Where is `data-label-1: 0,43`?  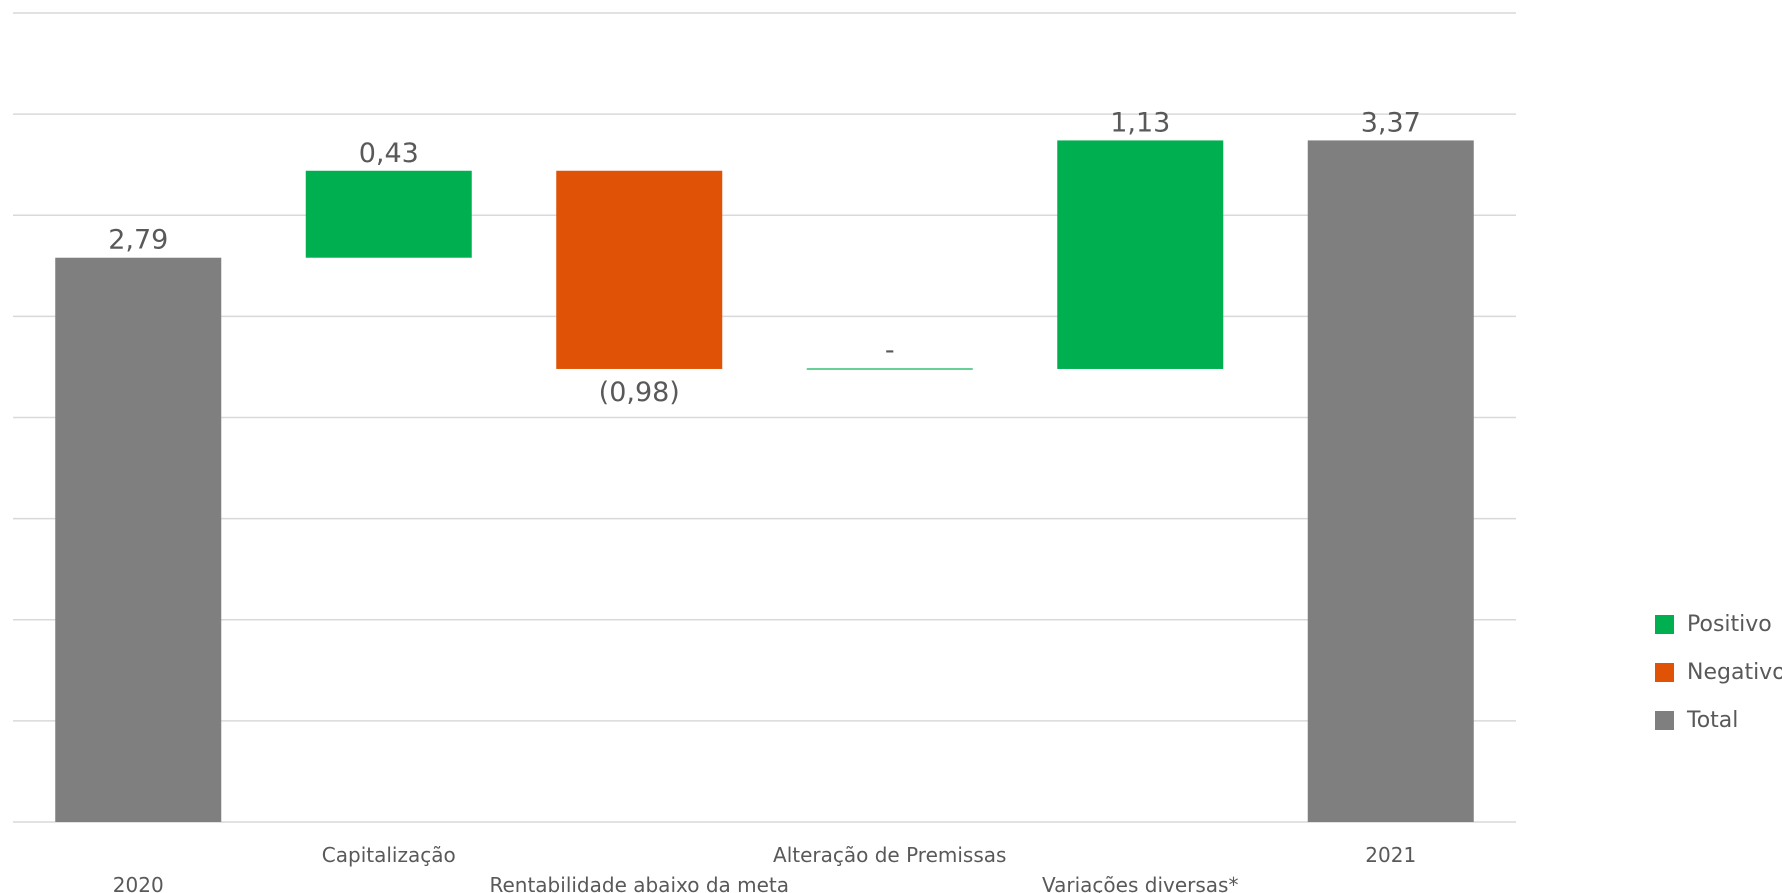
data-label-1: 0,43 is located at coordinates (389, 153).